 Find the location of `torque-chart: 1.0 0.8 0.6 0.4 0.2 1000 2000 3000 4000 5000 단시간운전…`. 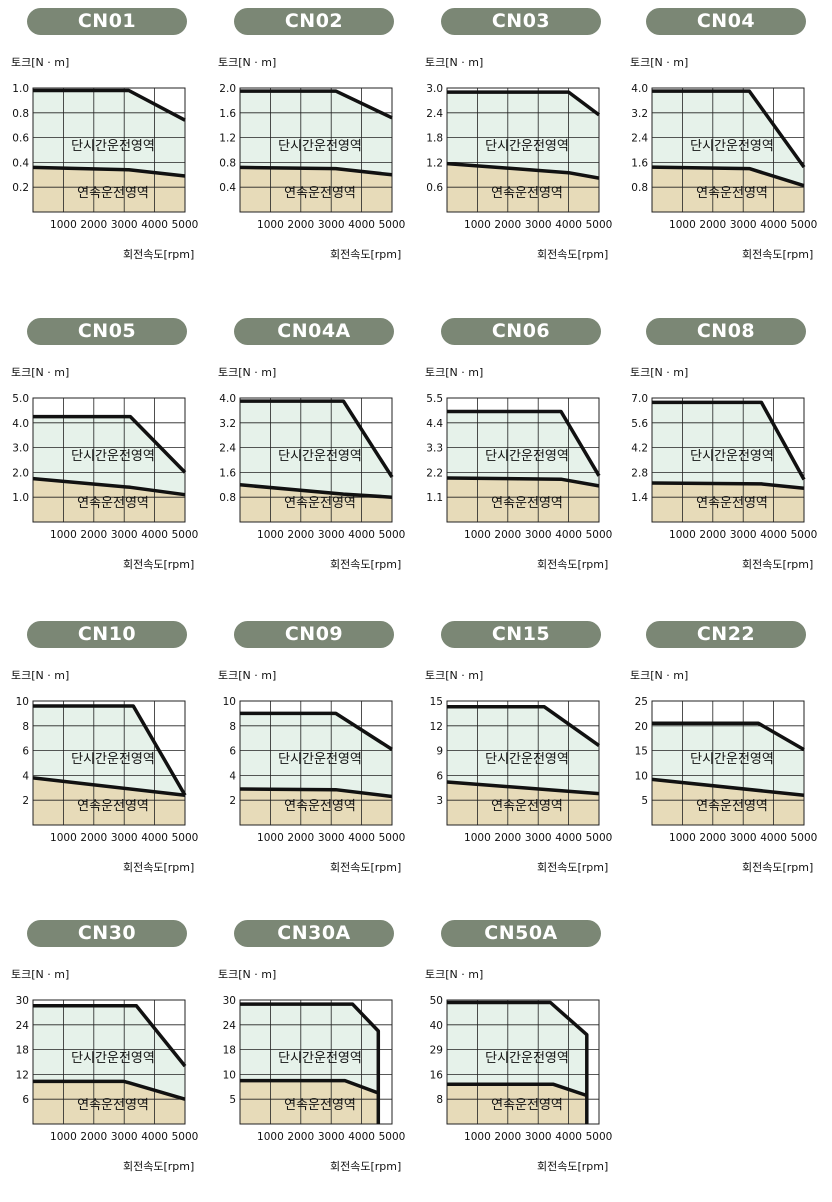

torque-chart: 1.0 0.8 0.6 0.4 0.2 1000 2000 3000 4000 5000 단시간운전… is located at coordinates (105, 157).